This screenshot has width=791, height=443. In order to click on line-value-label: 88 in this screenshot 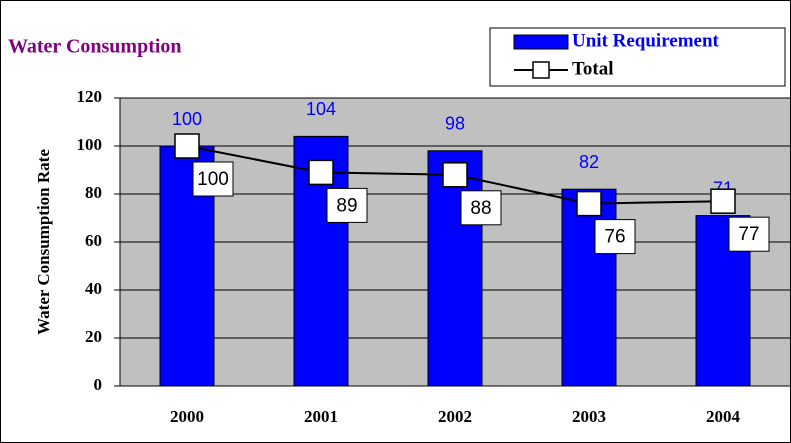, I will do `click(480, 208)`.